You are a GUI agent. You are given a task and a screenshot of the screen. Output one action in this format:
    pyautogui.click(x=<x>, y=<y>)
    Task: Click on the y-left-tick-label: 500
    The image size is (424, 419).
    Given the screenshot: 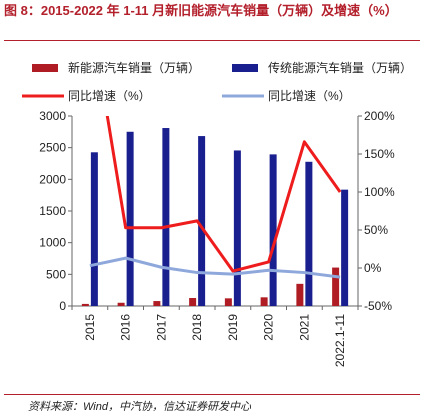 What is the action you would take?
    pyautogui.click(x=56, y=274)
    